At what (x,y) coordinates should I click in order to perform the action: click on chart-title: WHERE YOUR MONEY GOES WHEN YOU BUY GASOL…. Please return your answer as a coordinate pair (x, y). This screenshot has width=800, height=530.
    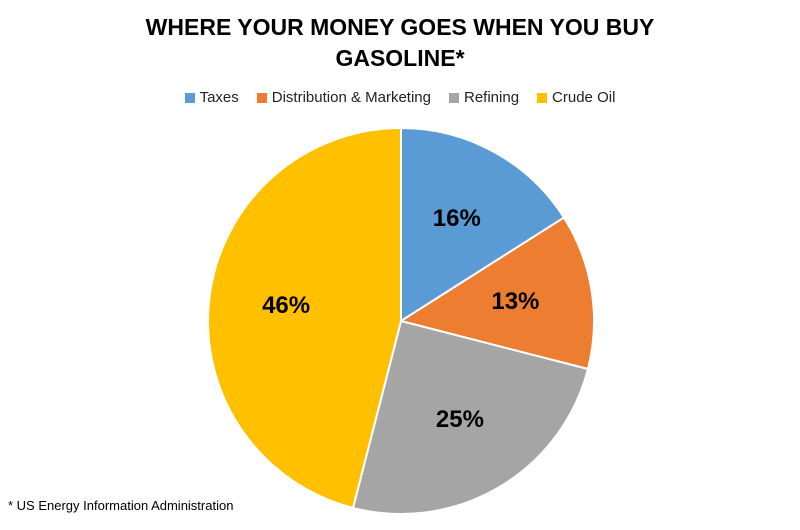
    Looking at the image, I should click on (400, 42).